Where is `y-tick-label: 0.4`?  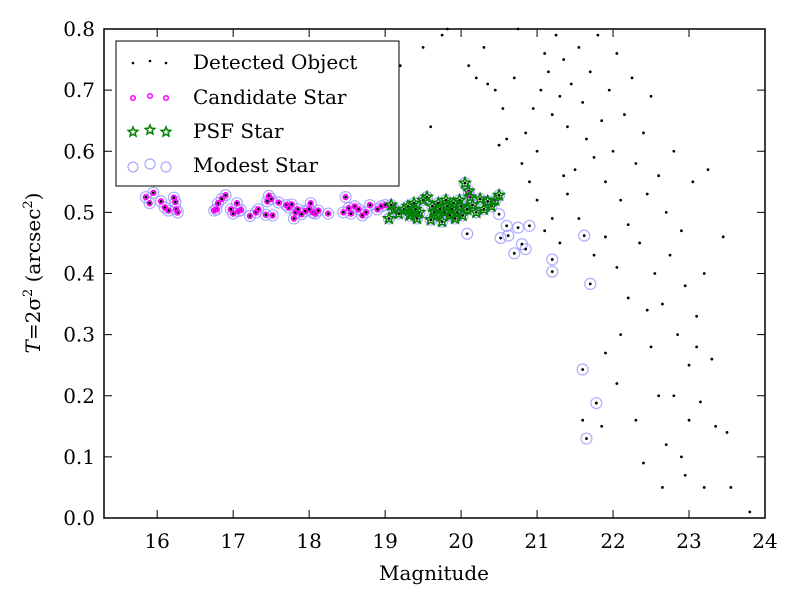
y-tick-label: 0.4 is located at coordinates (79, 274).